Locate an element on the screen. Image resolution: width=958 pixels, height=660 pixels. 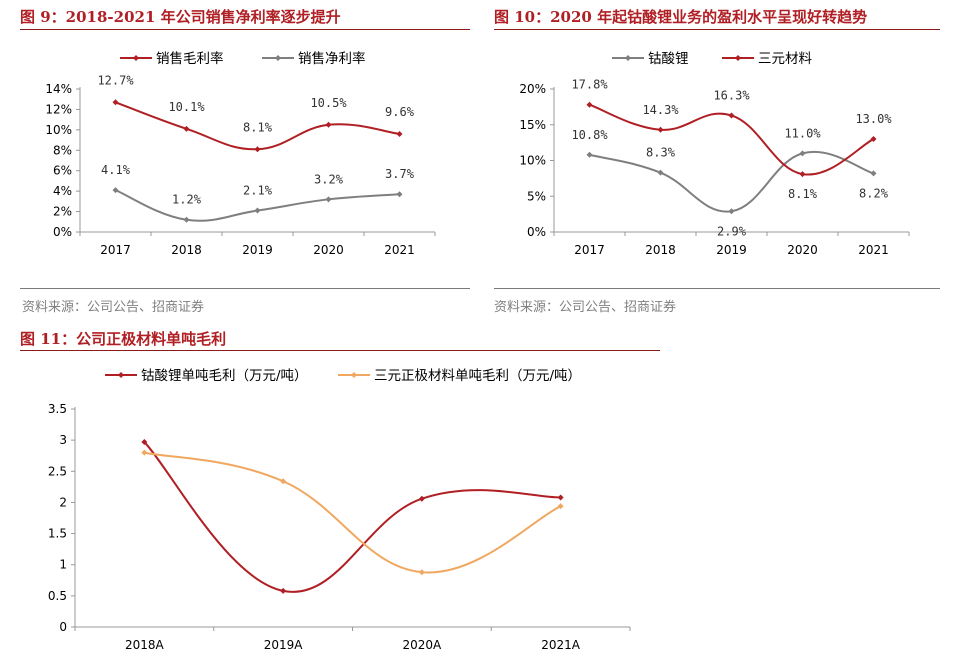
data-label: 13.0% is located at coordinates (873, 119).